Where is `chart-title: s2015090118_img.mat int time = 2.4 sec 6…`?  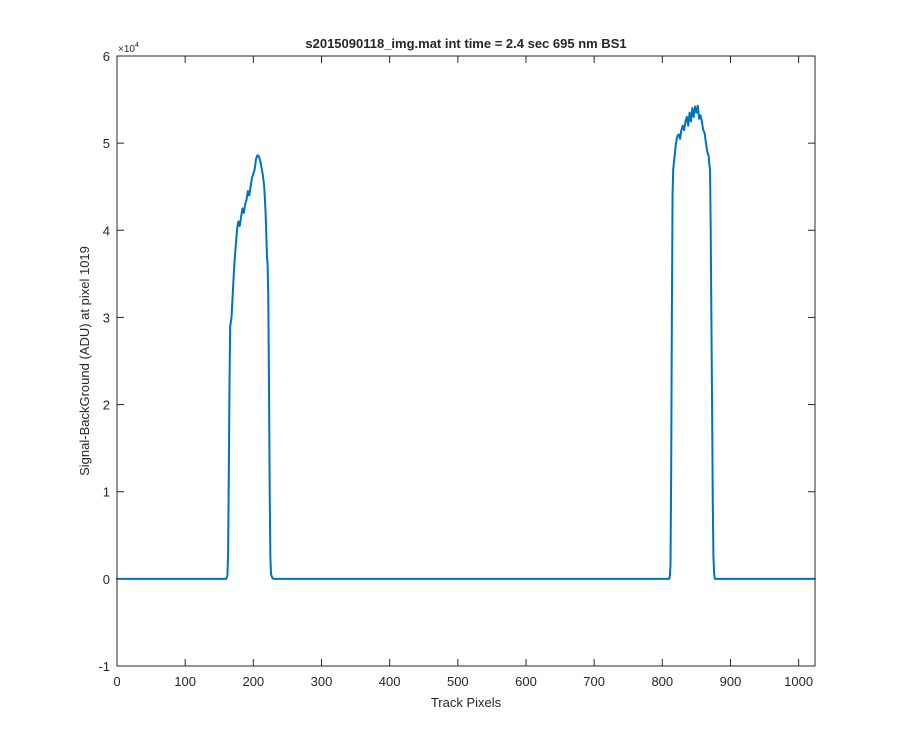 chart-title: s2015090118_img.mat int time = 2.4 sec 6… is located at coordinates (465, 43).